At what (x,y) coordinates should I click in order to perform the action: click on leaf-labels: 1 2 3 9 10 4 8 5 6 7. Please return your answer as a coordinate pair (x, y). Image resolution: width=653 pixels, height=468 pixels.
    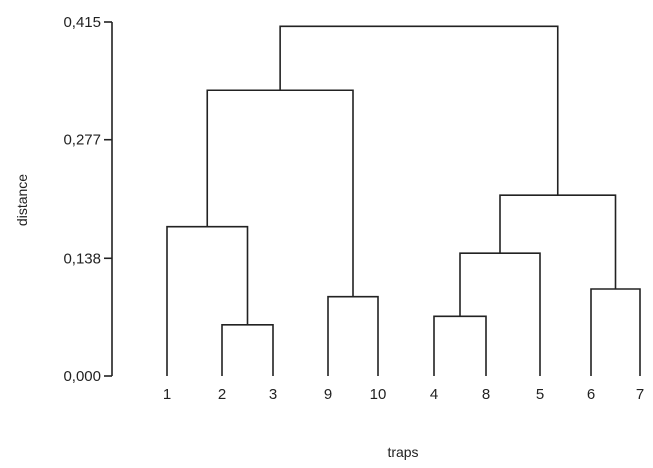
    Looking at the image, I should click on (403, 394).